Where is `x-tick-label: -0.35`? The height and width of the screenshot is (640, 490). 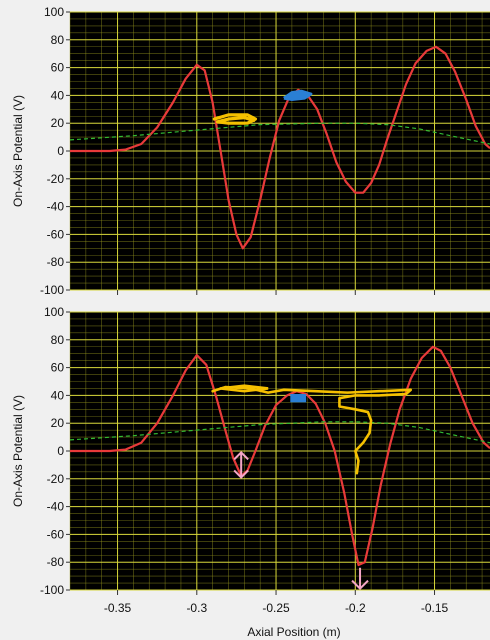 x-tick-label: -0.35 is located at coordinates (118, 608).